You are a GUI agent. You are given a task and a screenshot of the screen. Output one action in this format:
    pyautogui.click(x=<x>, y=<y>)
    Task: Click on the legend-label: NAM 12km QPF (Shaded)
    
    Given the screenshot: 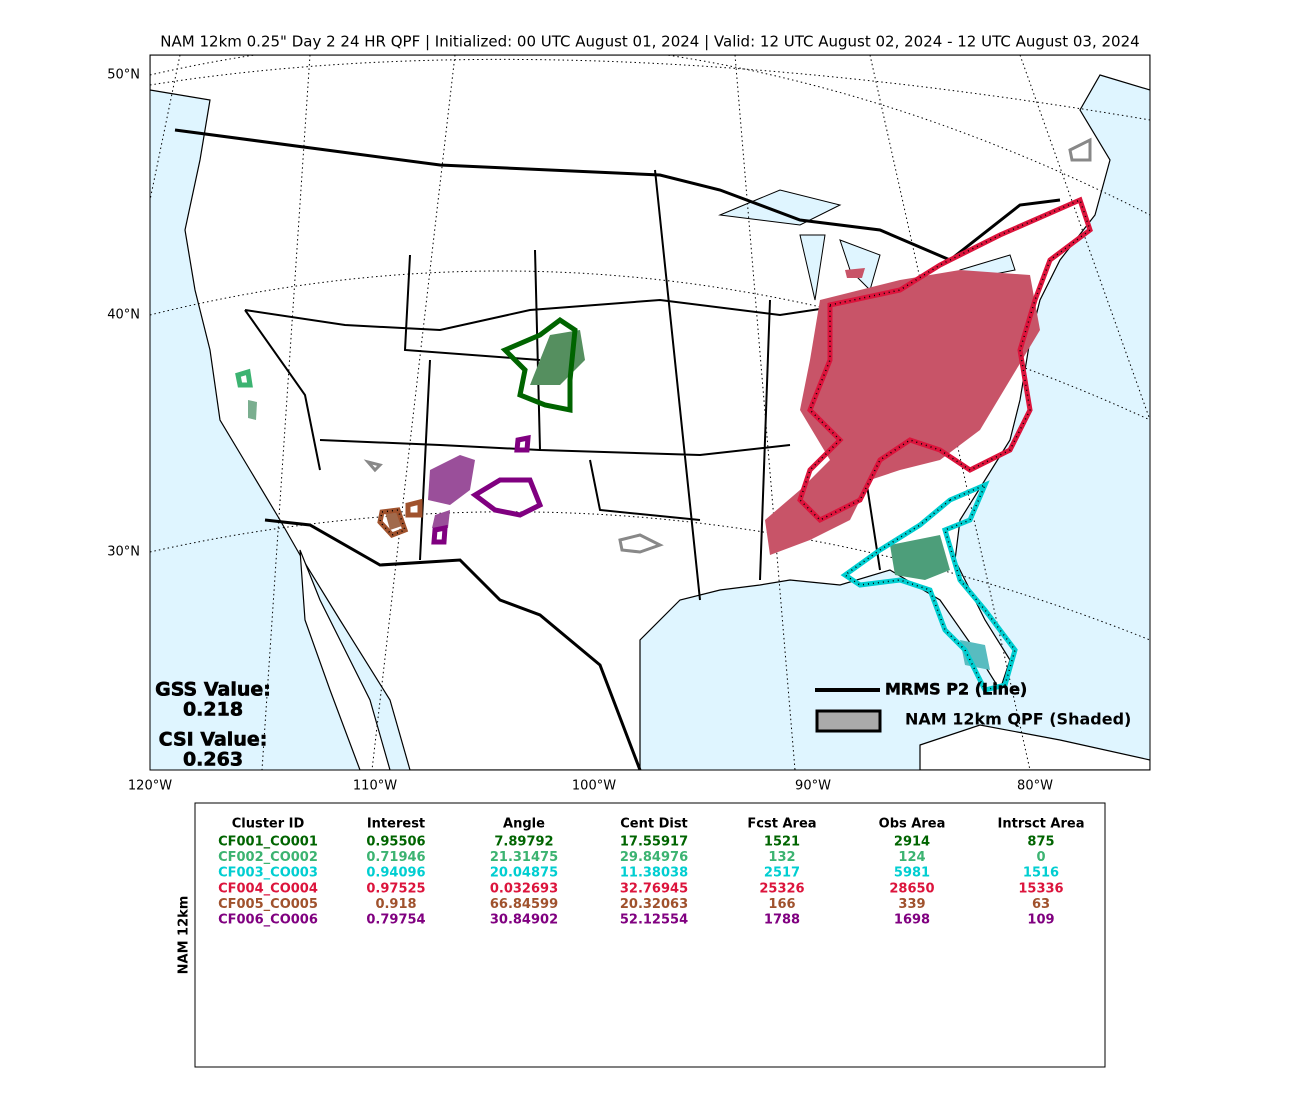 What is the action you would take?
    pyautogui.click(x=1018, y=719)
    